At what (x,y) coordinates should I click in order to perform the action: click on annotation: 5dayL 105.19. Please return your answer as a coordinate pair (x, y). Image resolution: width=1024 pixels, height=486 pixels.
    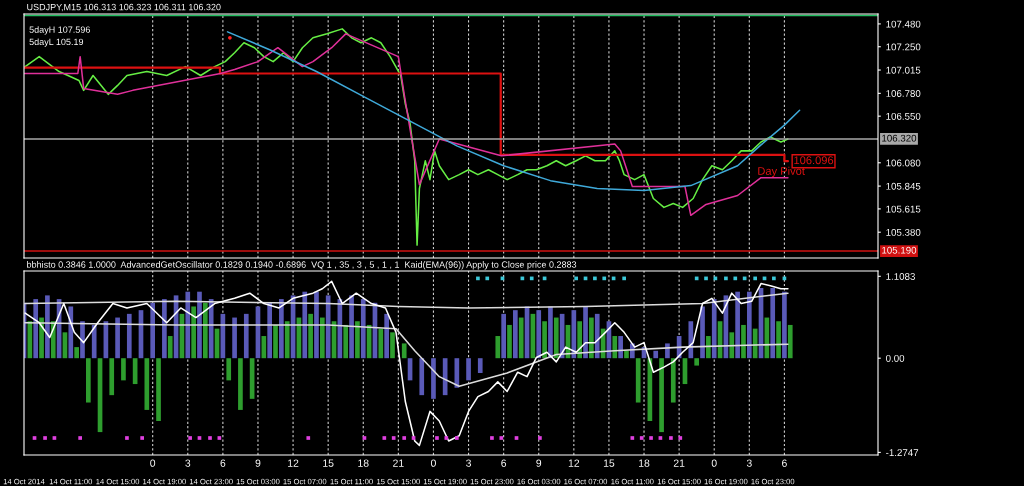
    Looking at the image, I should click on (56, 42).